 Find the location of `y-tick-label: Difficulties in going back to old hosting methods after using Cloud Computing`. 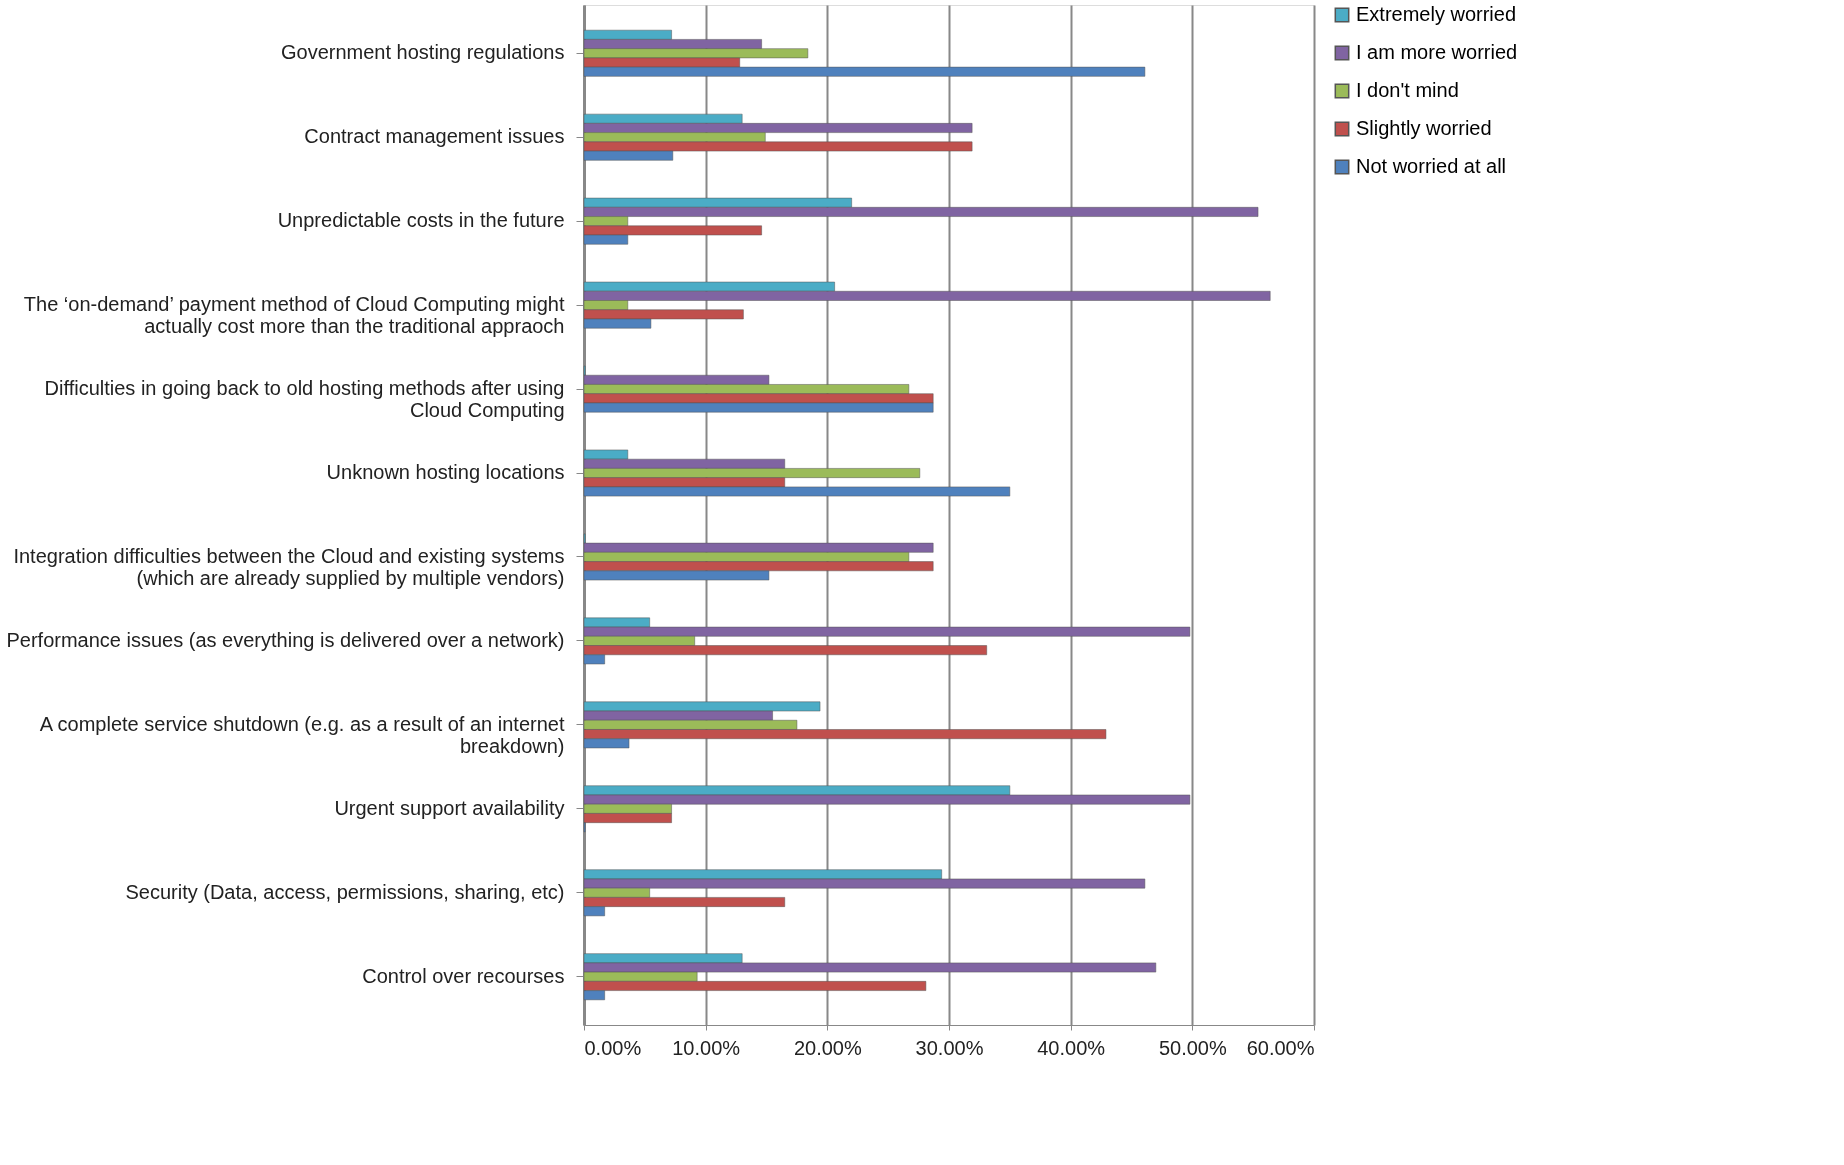

y-tick-label: Difficulties in going back to old hosting methods after using Cloud Computing is located at coordinates (304, 399).